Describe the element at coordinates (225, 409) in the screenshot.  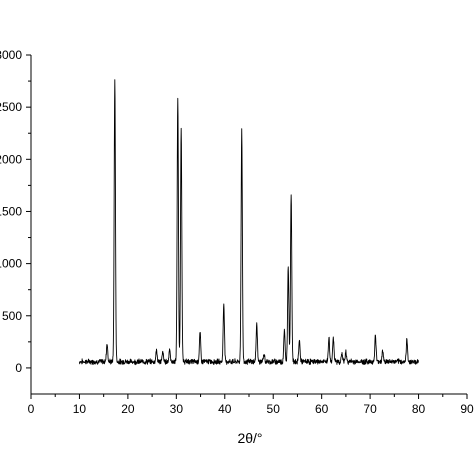
I see `x-tick-label: 40` at that location.